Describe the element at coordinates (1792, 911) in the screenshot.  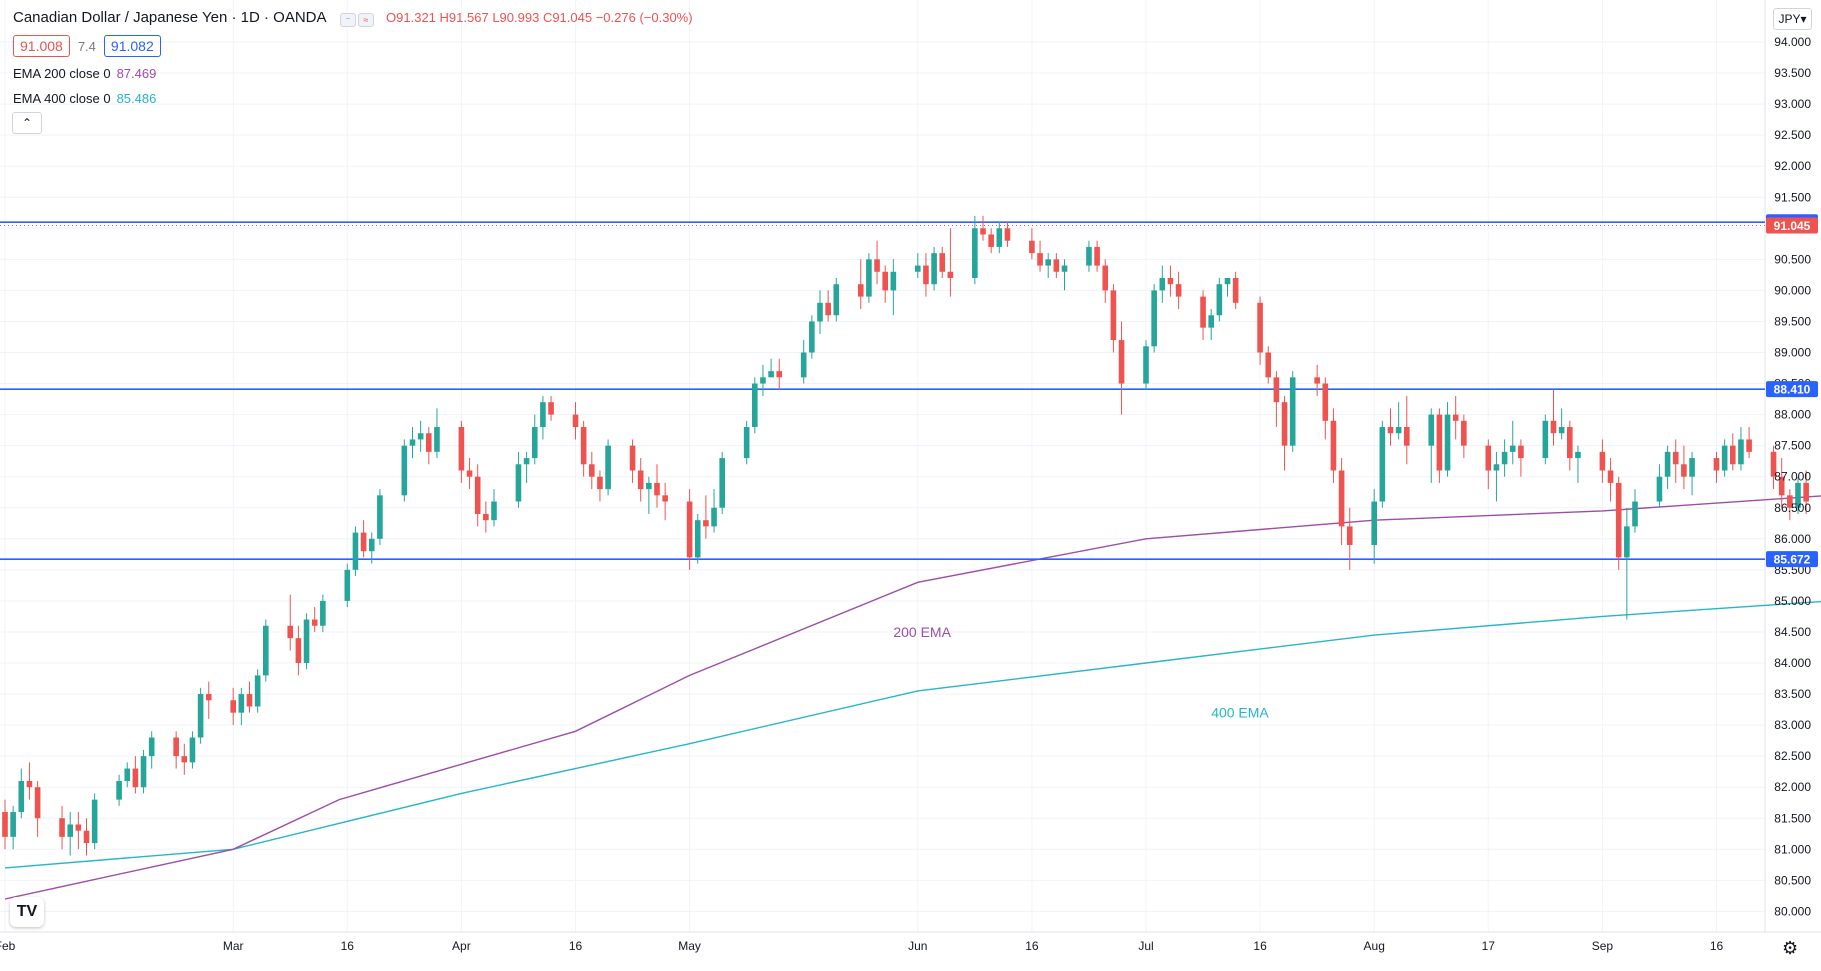
I see `price-tick-label: 80.000` at that location.